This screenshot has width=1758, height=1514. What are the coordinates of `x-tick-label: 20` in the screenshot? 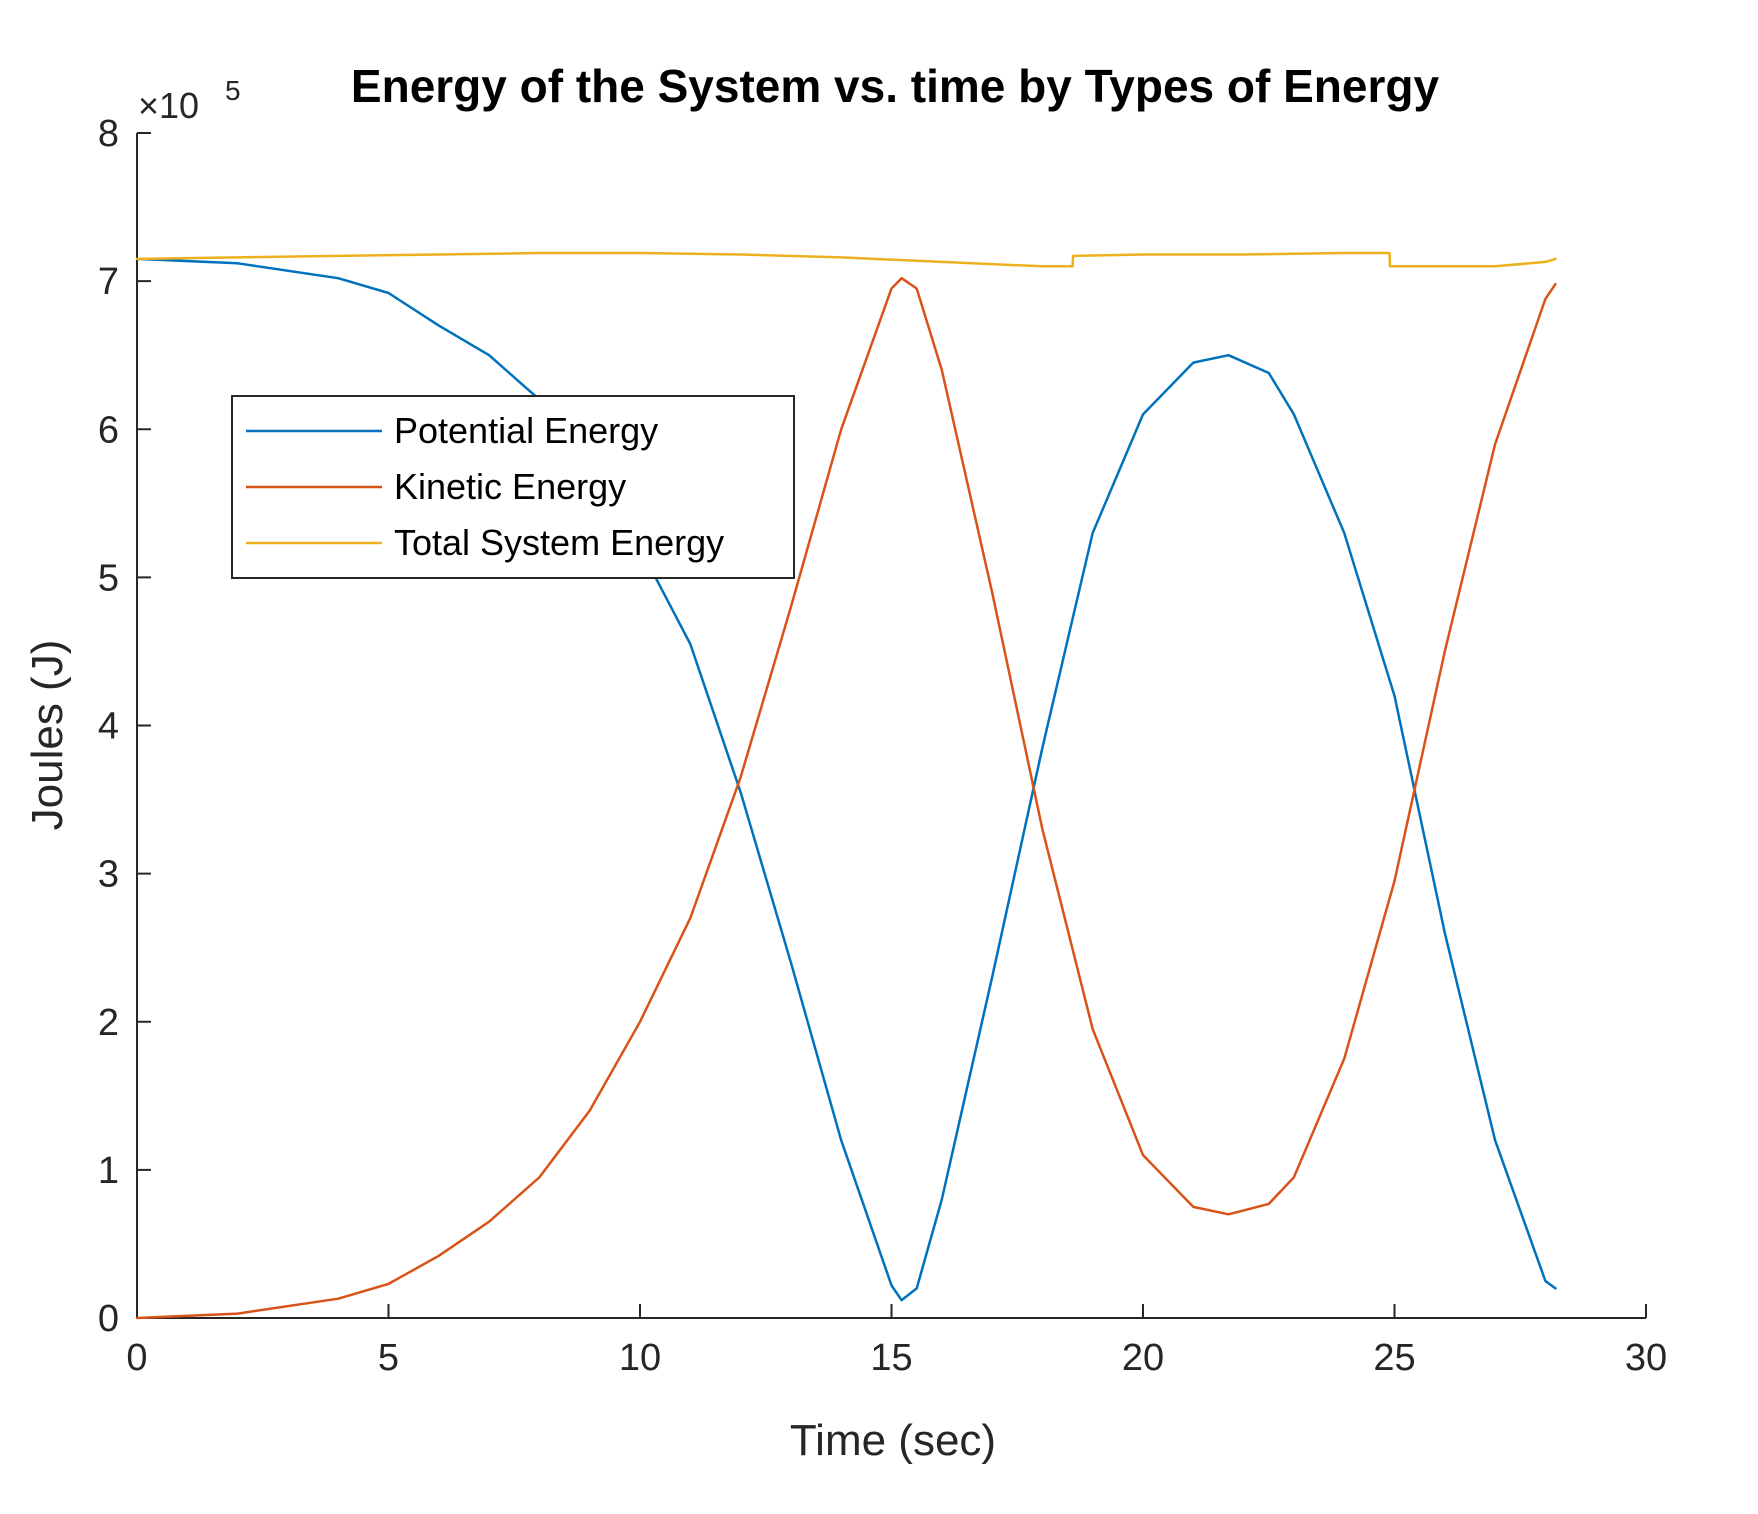 It's located at (1143, 1358).